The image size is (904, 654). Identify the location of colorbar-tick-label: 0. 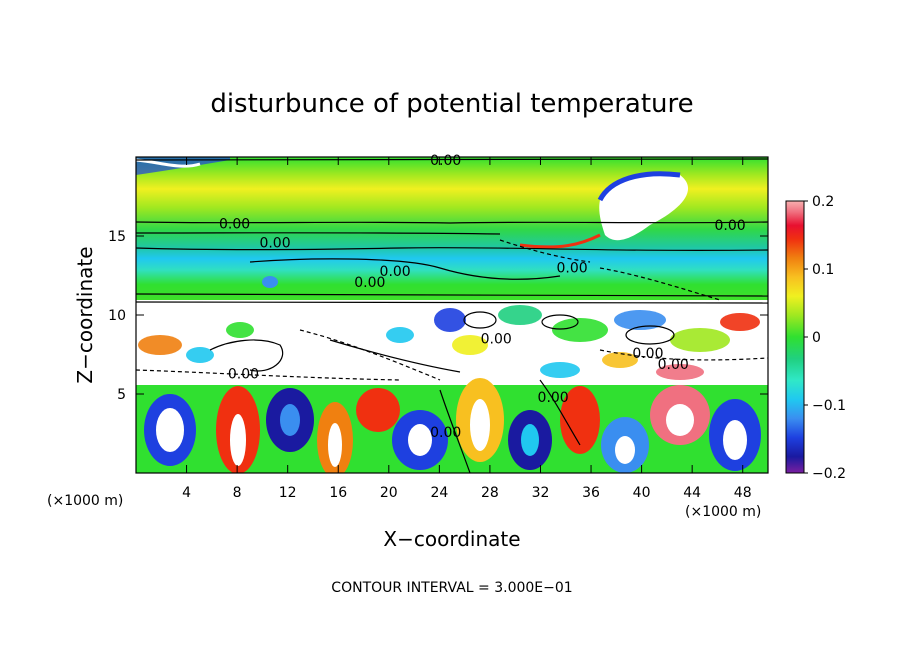
(816, 338).